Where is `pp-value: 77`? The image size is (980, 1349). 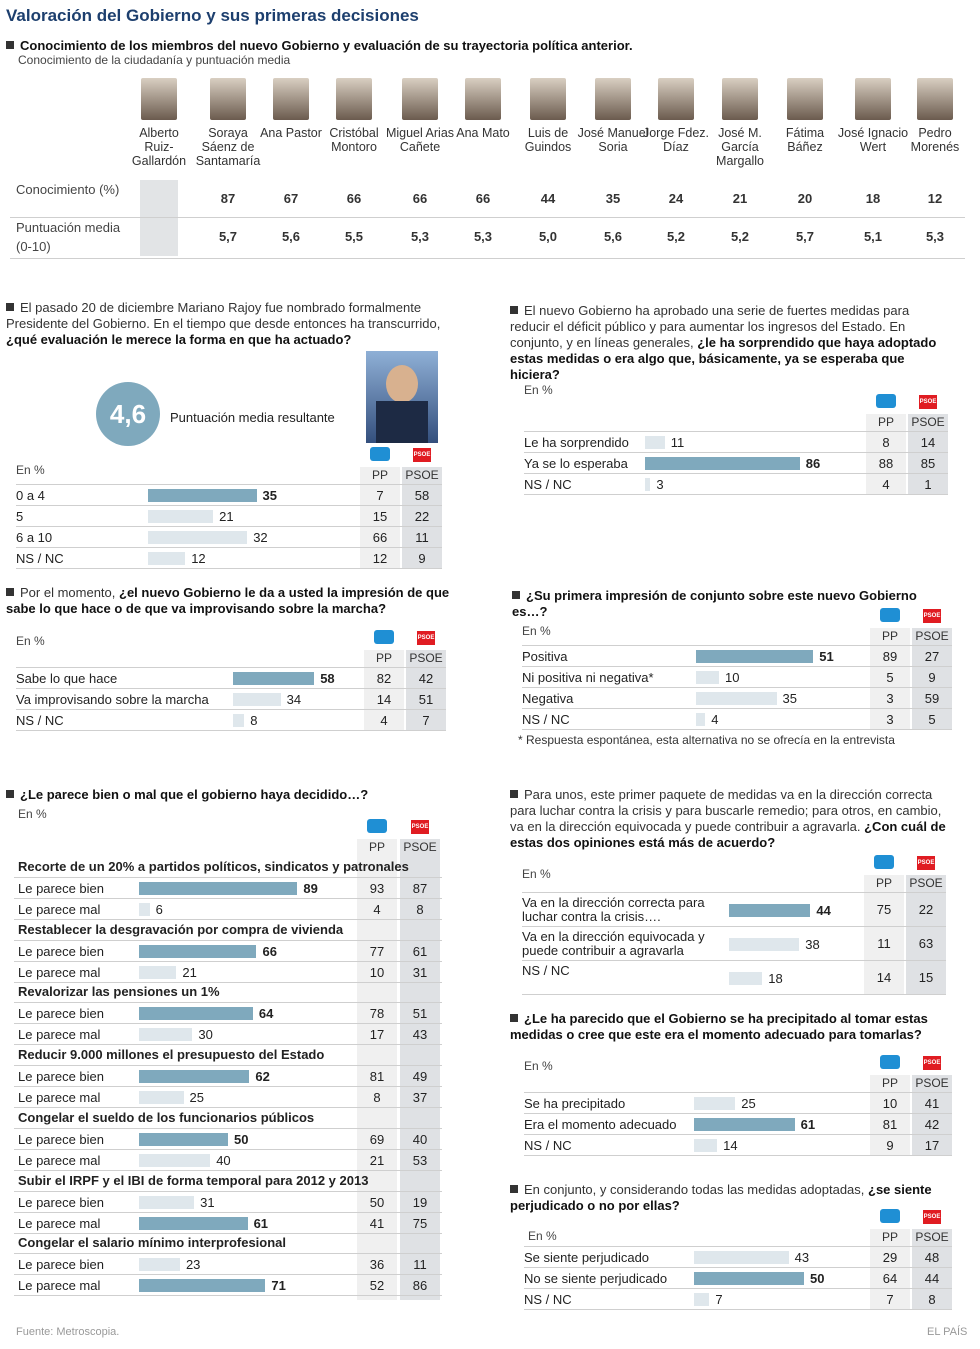 pp-value: 77 is located at coordinates (377, 951).